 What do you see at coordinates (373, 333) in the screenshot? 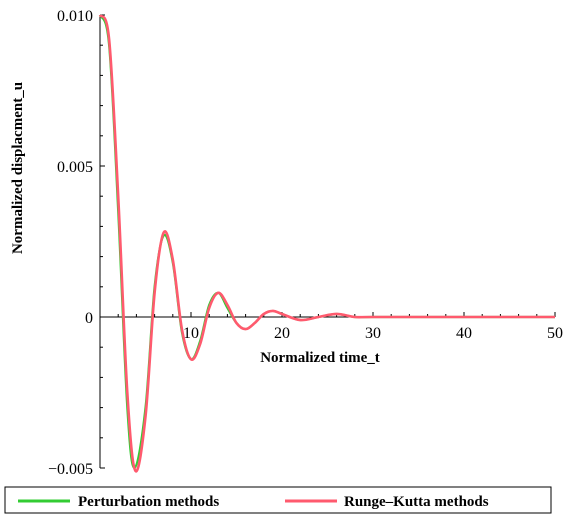
I see `x-tick-label: 30` at bounding box center [373, 333].